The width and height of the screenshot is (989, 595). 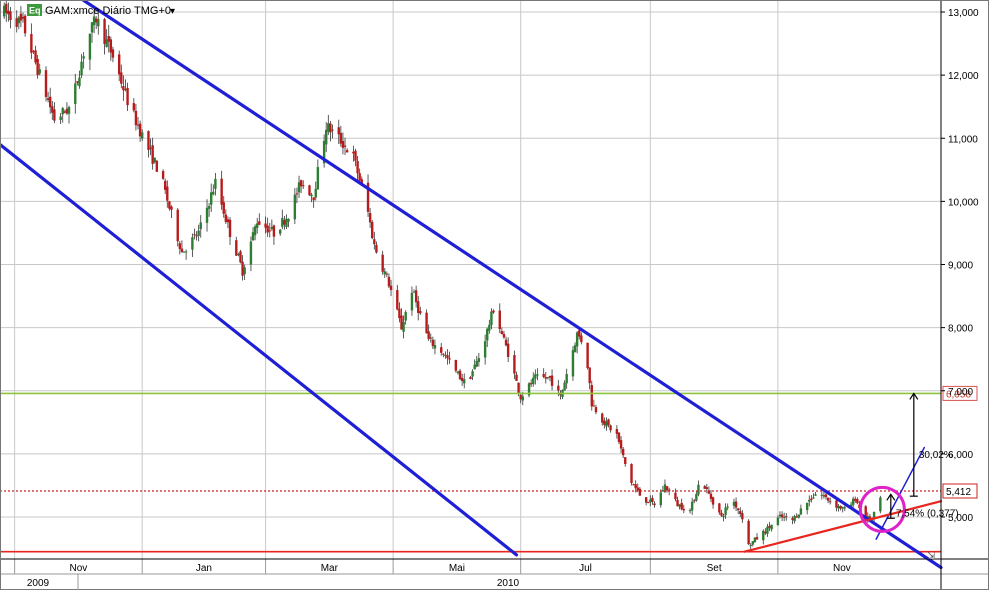 I want to click on measure-arrow-head, so click(x=891, y=497).